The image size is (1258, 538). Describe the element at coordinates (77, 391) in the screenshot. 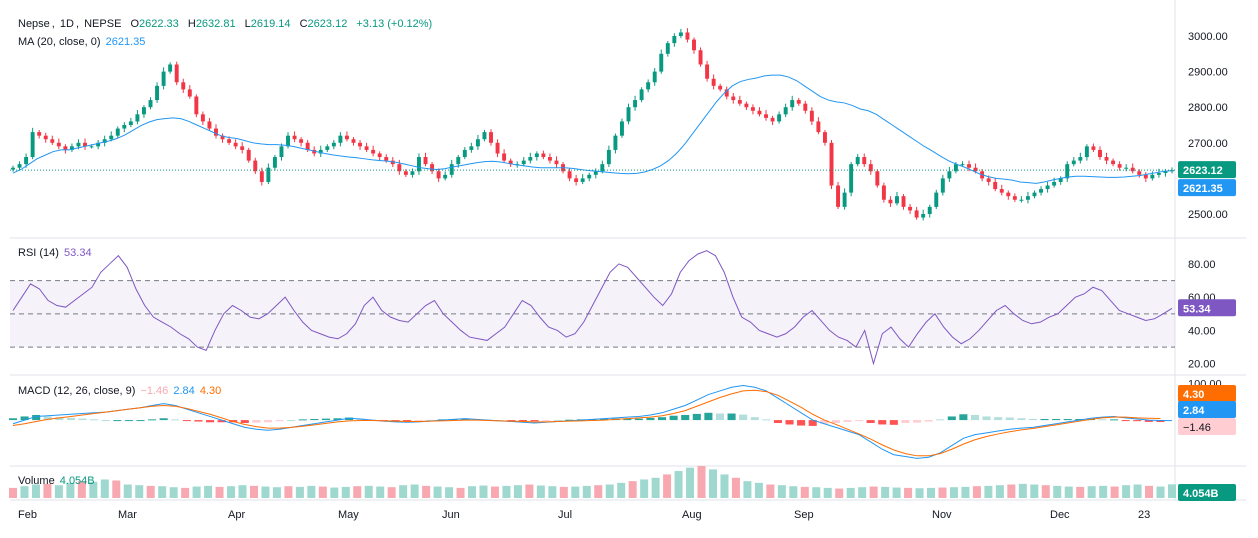

I see `macd-title: MACD (12, 26, close, 9)` at that location.